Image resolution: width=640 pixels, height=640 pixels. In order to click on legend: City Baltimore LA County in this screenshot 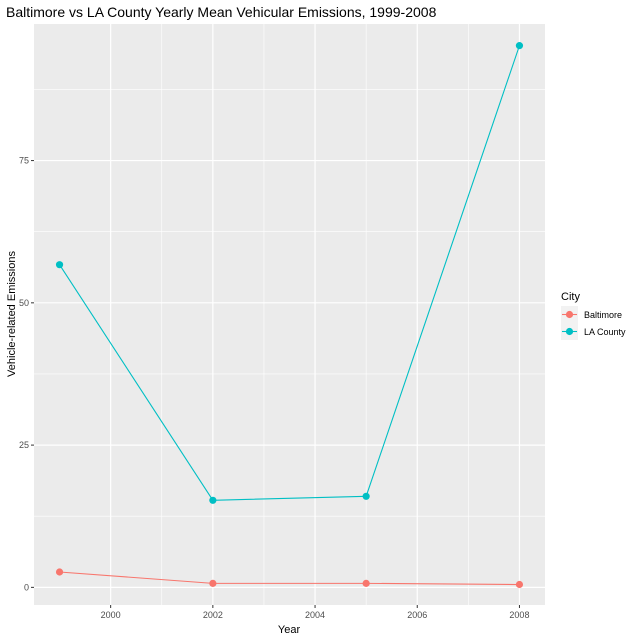, I will do `click(593, 315)`.